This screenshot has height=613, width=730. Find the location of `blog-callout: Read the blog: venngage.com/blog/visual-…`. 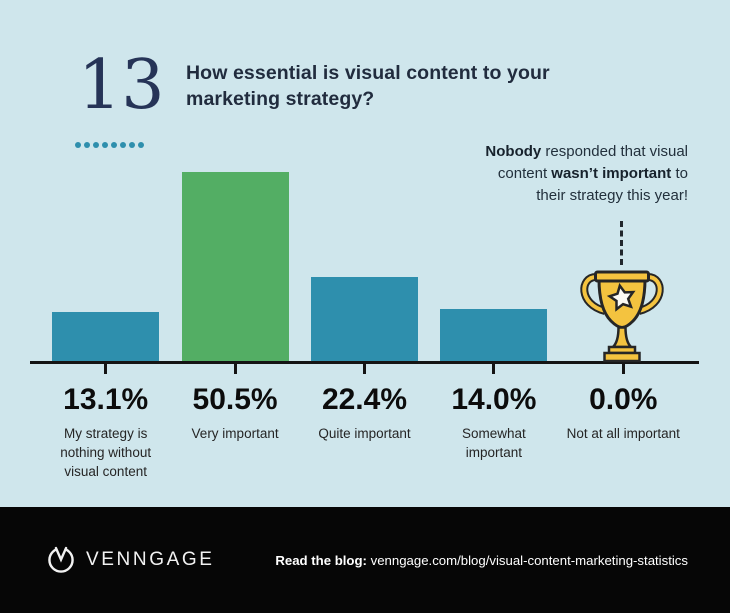

blog-callout: Read the blog: venngage.com/blog/visual-… is located at coordinates (481, 560).